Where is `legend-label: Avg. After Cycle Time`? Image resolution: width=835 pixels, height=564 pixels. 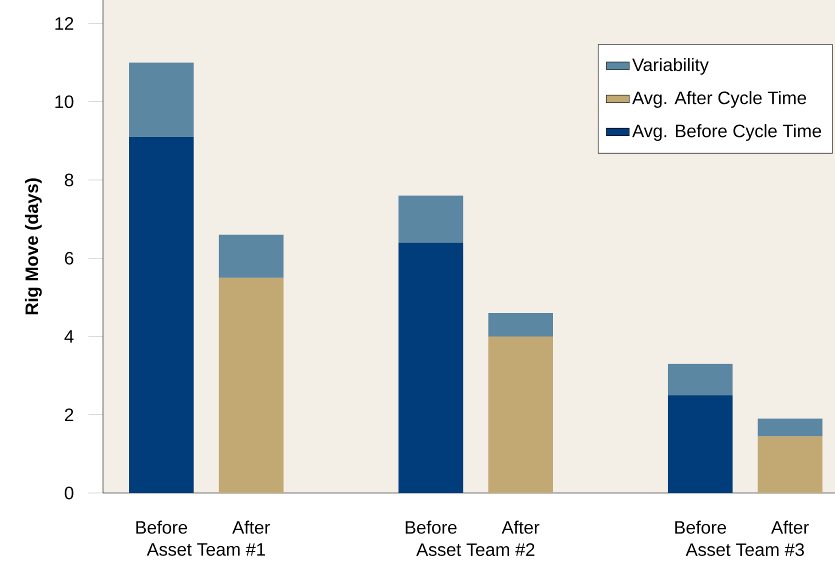
legend-label: Avg. After Cycle Time is located at coordinates (719, 99).